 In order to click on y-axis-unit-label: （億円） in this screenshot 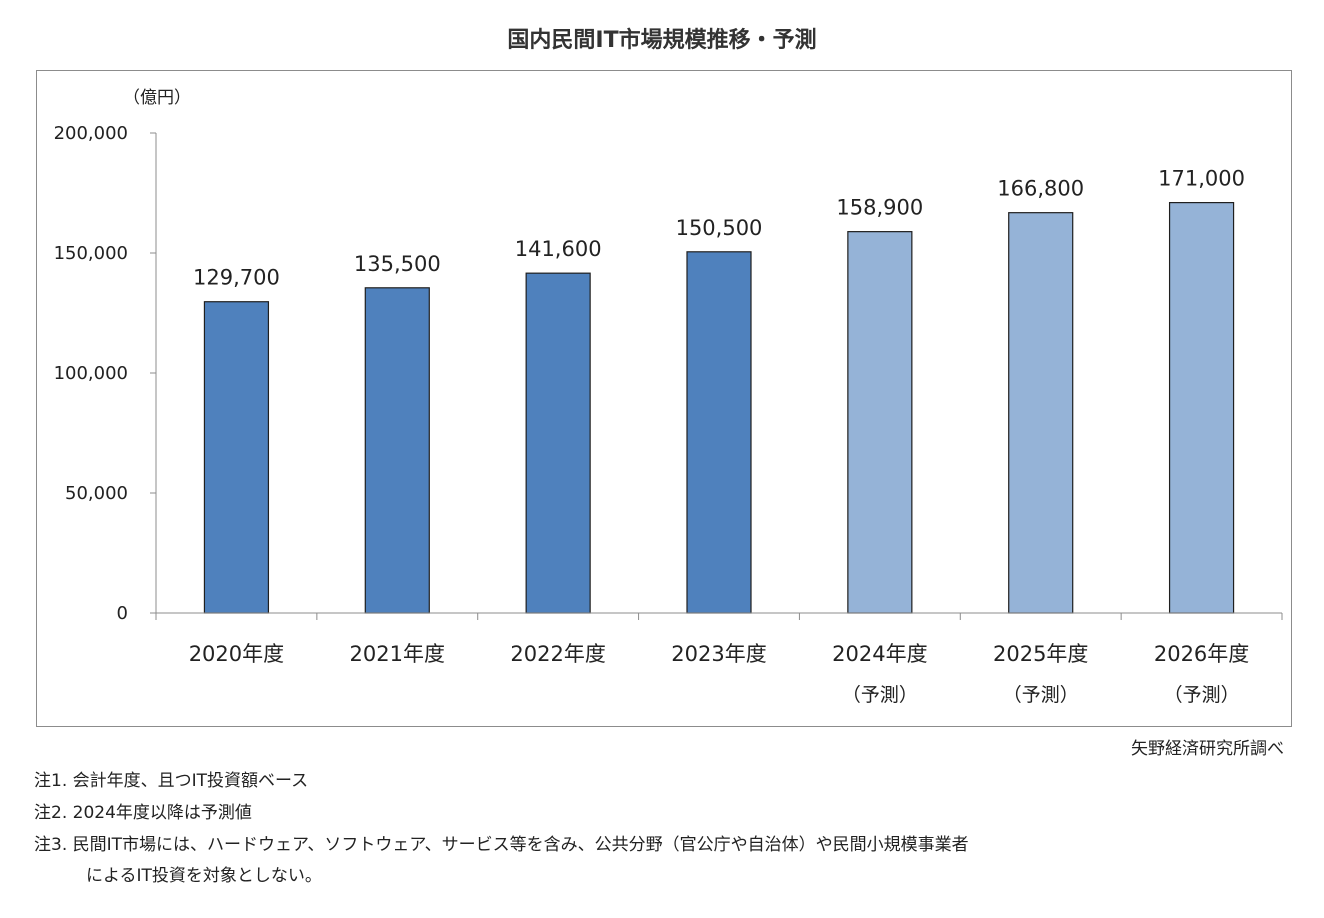, I will do `click(157, 98)`.